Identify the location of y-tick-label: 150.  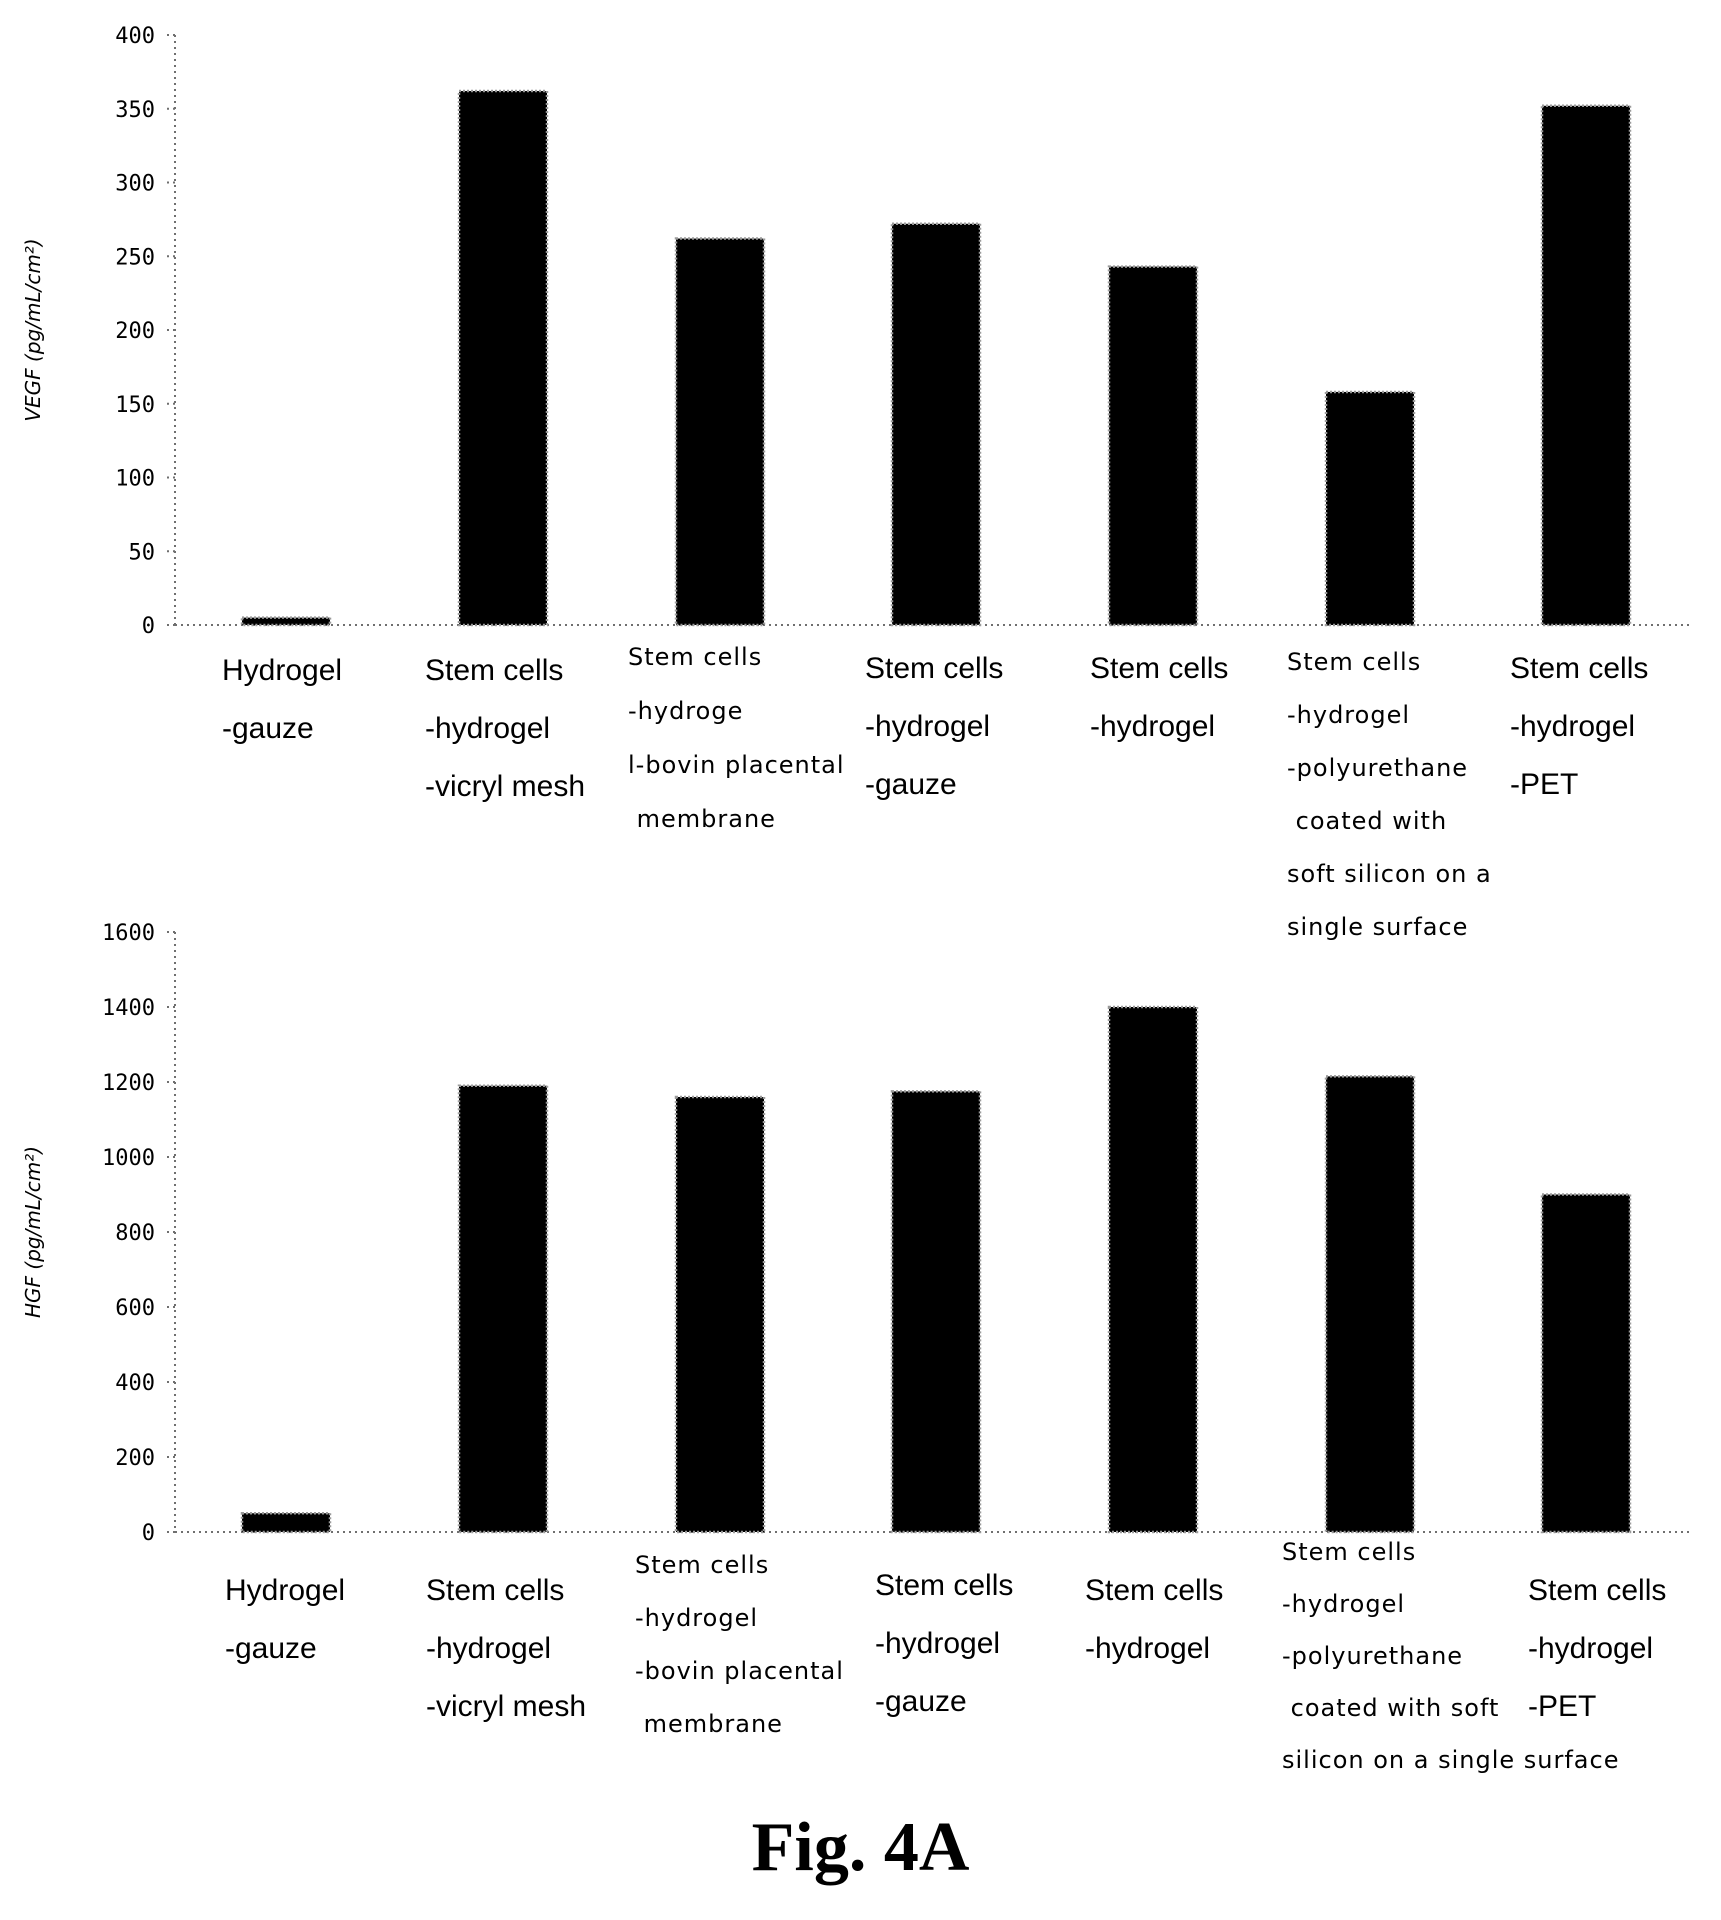
(135, 405).